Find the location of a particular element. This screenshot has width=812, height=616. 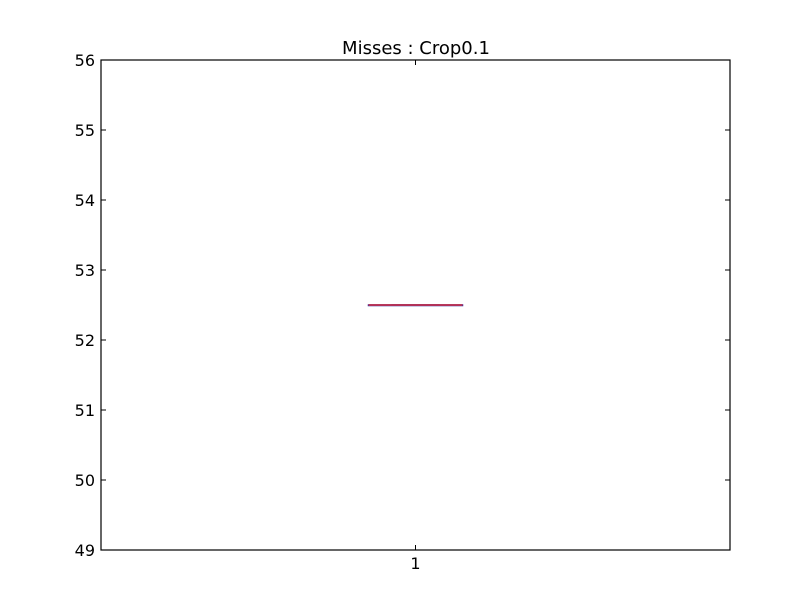

chart-title: Misses : Crop0.1 is located at coordinates (416, 48).